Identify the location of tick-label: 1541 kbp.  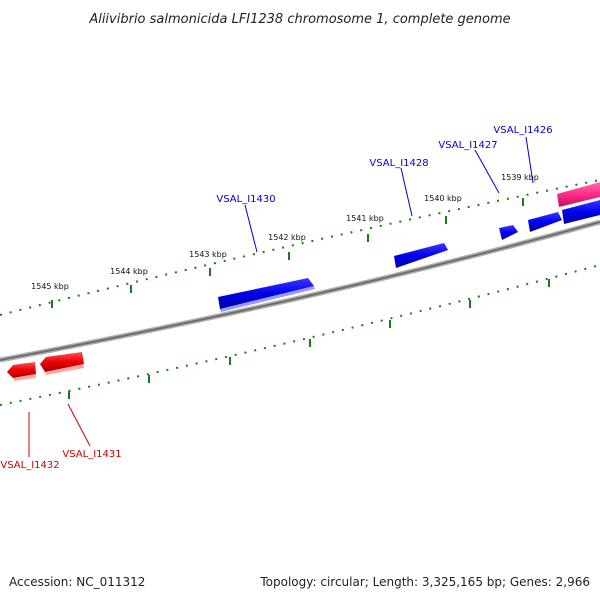
(365, 218).